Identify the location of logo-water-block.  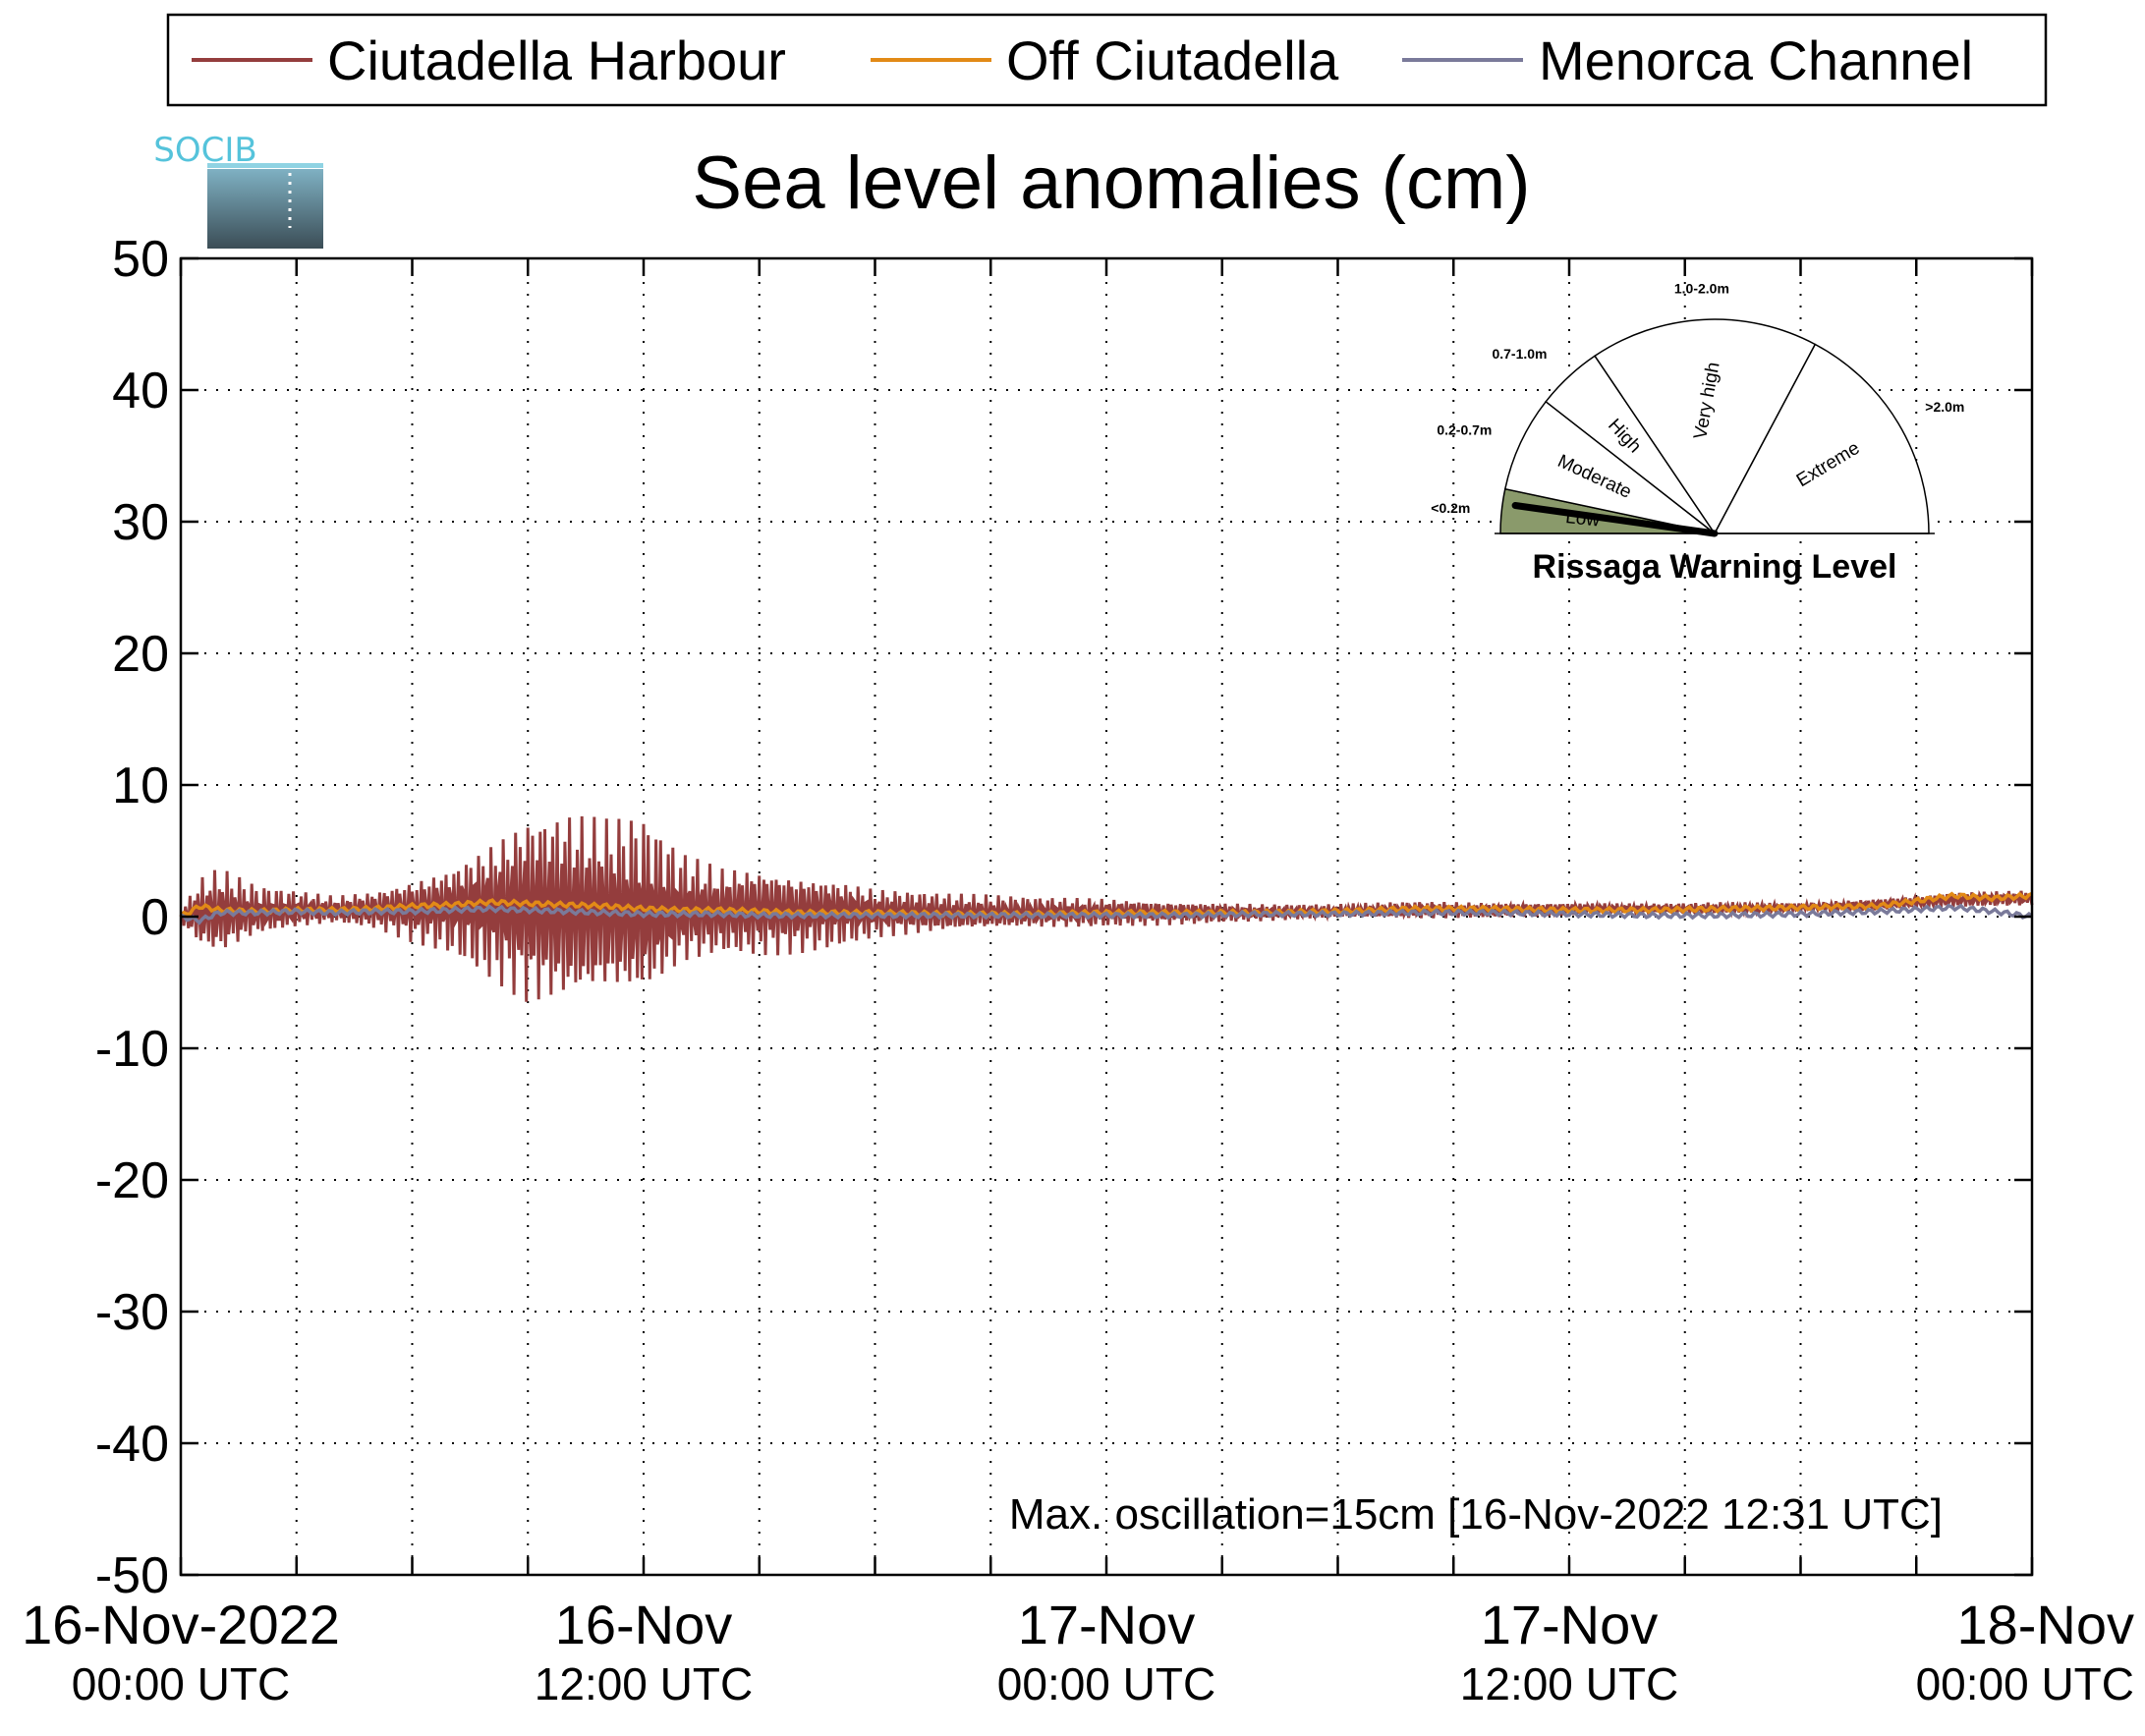
(265, 209).